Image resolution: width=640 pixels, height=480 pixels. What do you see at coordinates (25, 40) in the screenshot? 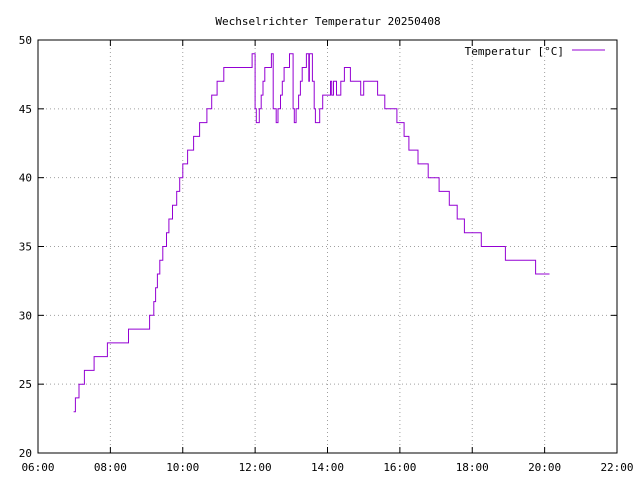
I see `y-tick-label: 50` at bounding box center [25, 40].